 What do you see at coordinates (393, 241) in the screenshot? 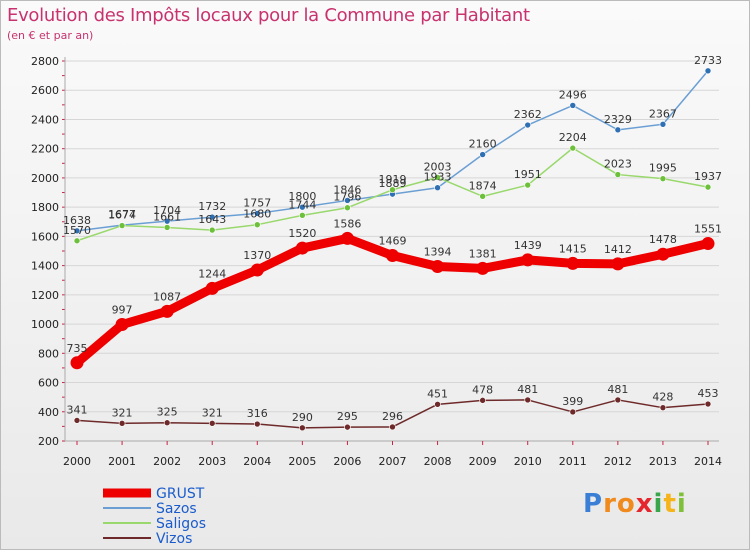
I see `data-label-grust: 1469` at bounding box center [393, 241].